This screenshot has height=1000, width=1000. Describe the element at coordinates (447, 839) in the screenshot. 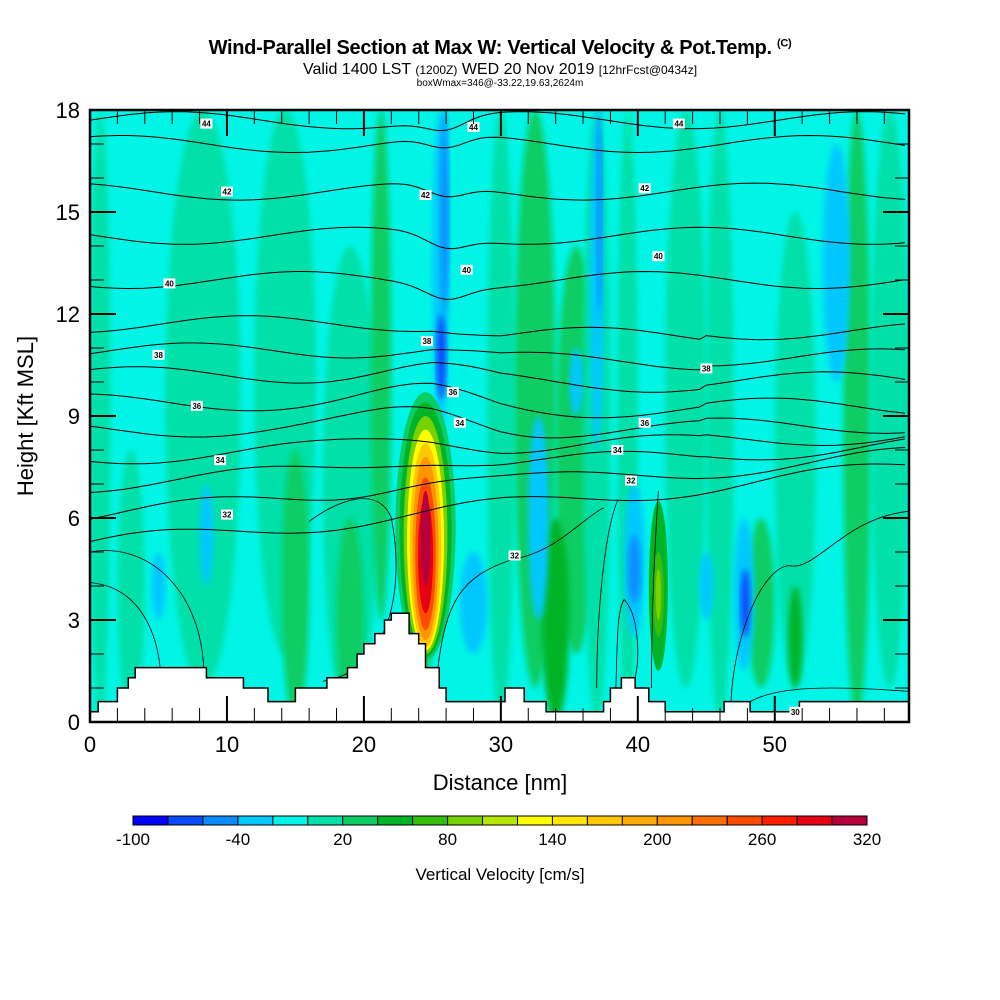

I see `colorbar-tick-label: 80` at that location.